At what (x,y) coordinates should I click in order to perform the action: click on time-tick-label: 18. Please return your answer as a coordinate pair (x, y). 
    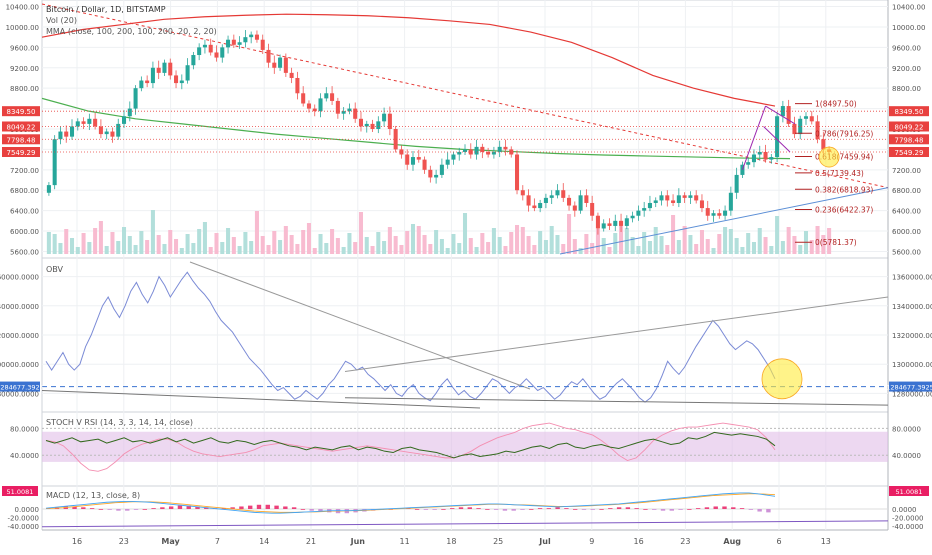
    Looking at the image, I should click on (451, 541).